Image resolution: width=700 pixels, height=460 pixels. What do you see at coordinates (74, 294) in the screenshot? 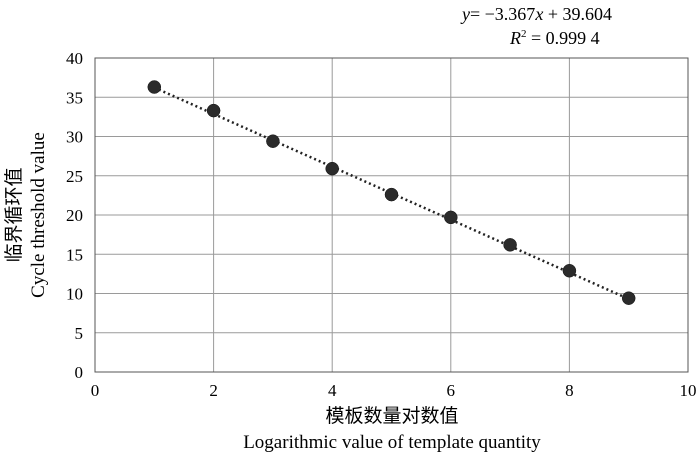
I see `y-tick-label: 10` at bounding box center [74, 294].